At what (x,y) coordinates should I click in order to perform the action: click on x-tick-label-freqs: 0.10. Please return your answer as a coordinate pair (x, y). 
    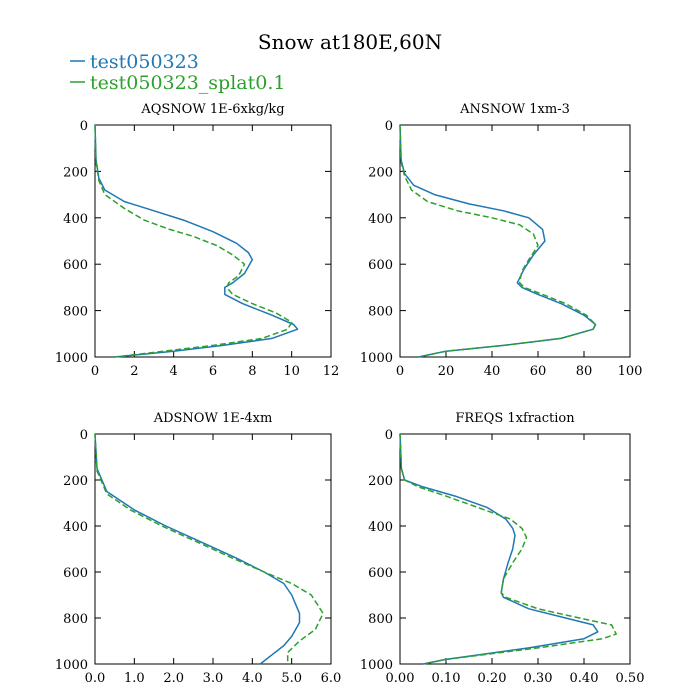
    Looking at the image, I should click on (446, 678).